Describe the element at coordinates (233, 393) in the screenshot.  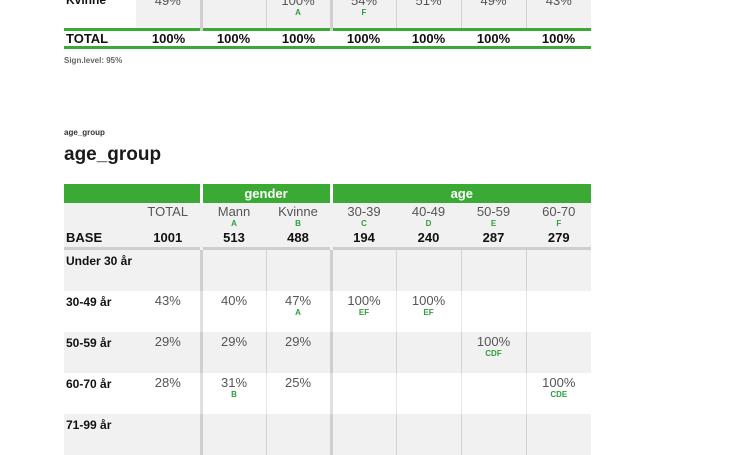
I see `cell: 31%B` at that location.